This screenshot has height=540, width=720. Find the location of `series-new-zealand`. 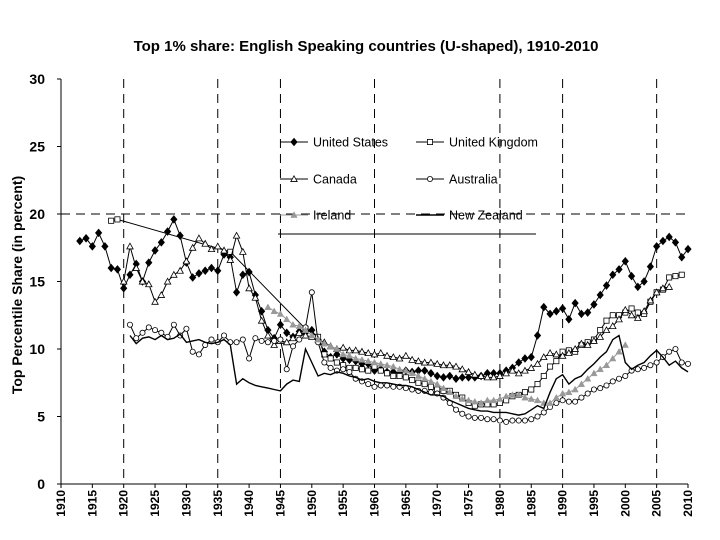

series-new-zealand is located at coordinates (409, 374).